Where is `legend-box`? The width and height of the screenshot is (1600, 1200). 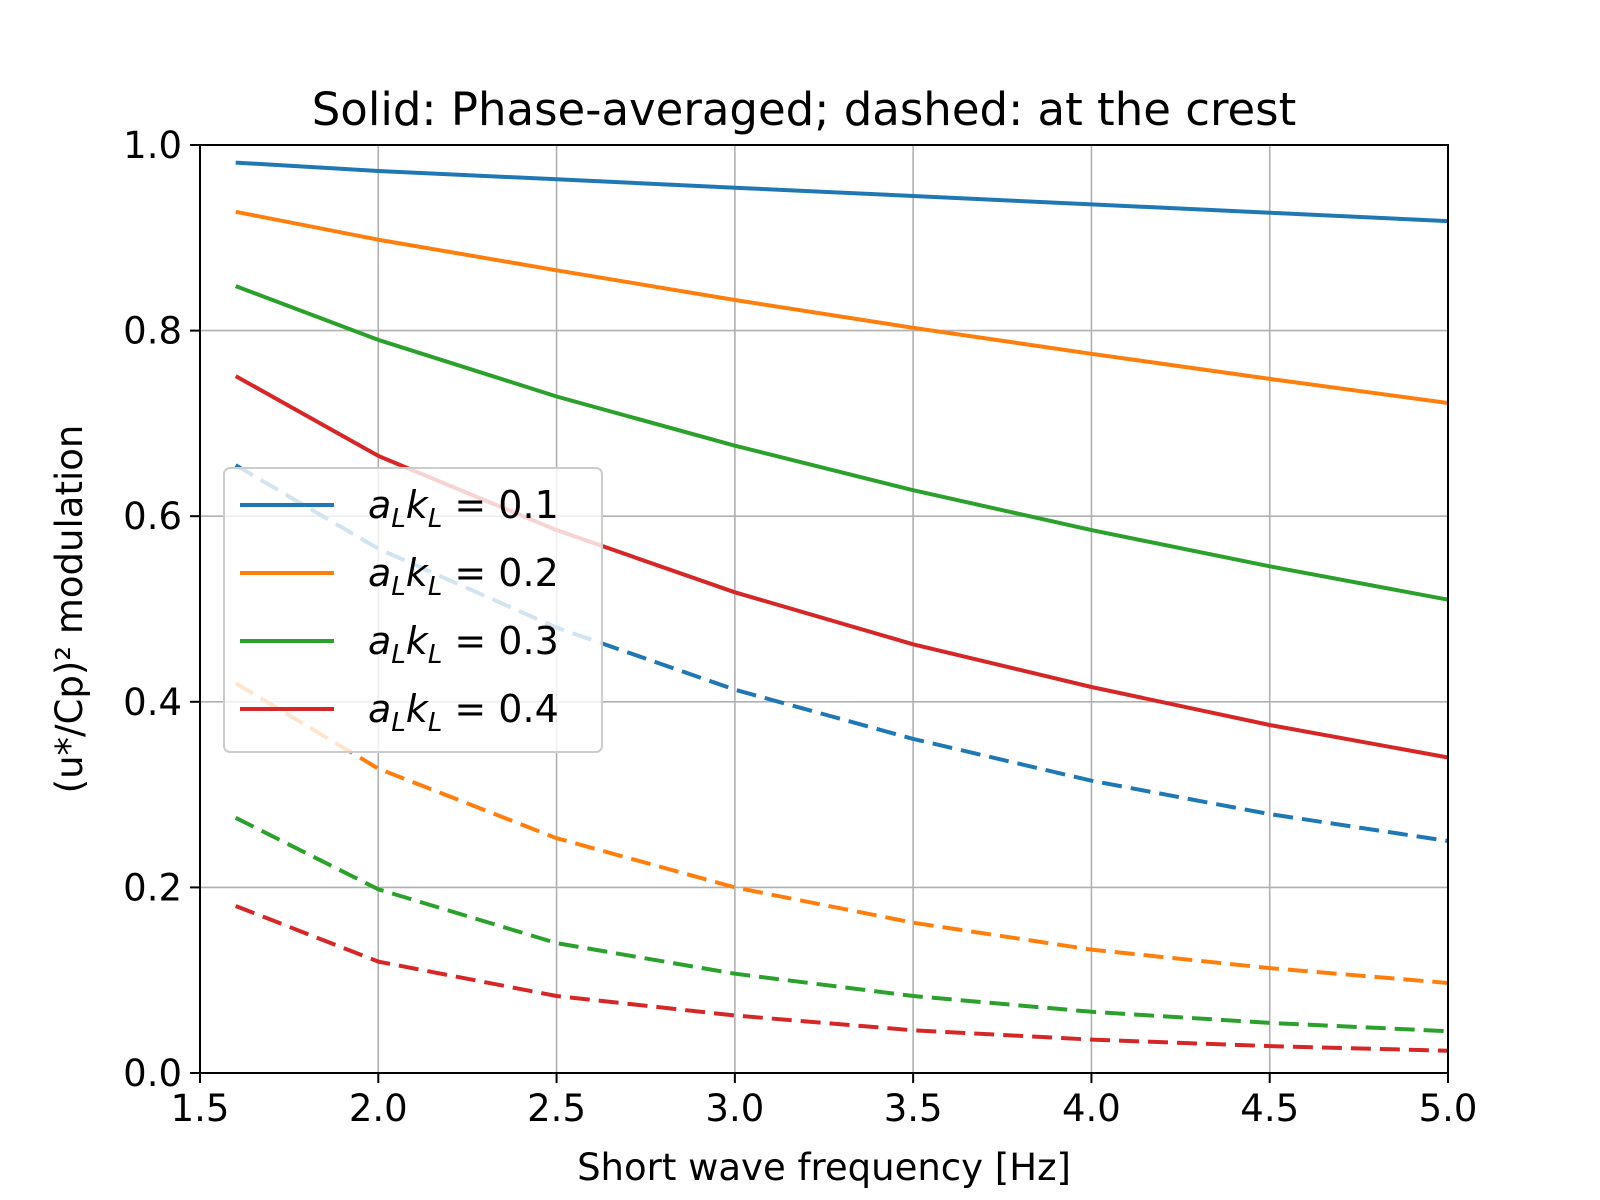 legend-box is located at coordinates (413, 610).